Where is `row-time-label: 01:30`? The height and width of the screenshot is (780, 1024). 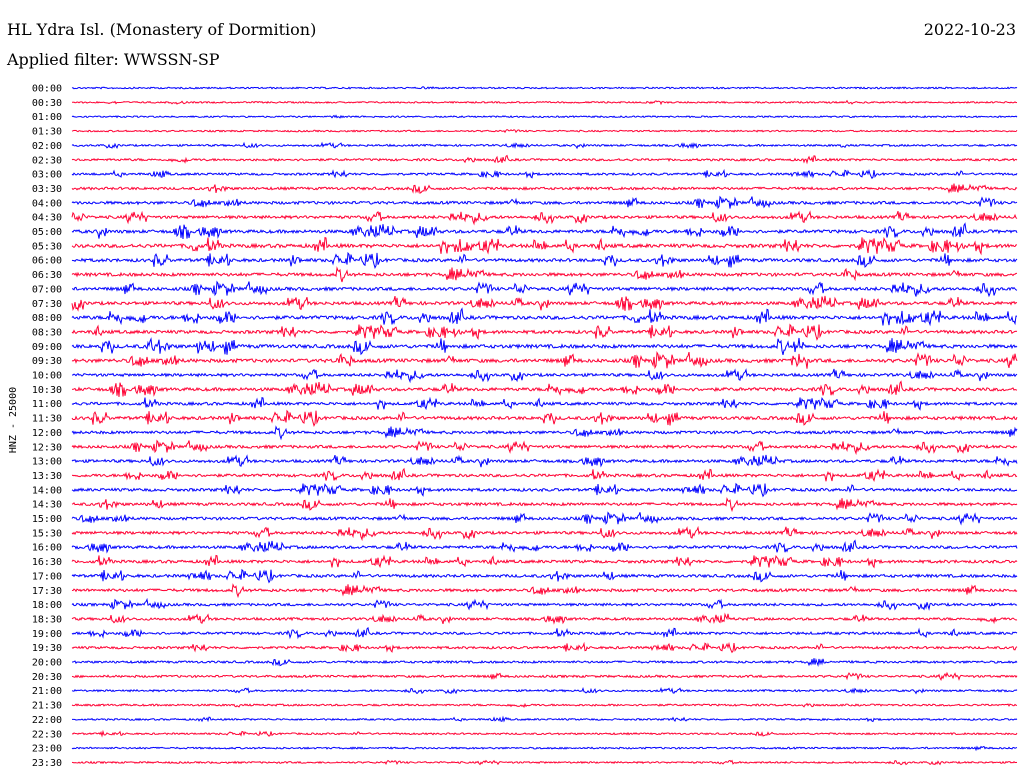
row-time-label: 01:30 is located at coordinates (47, 132).